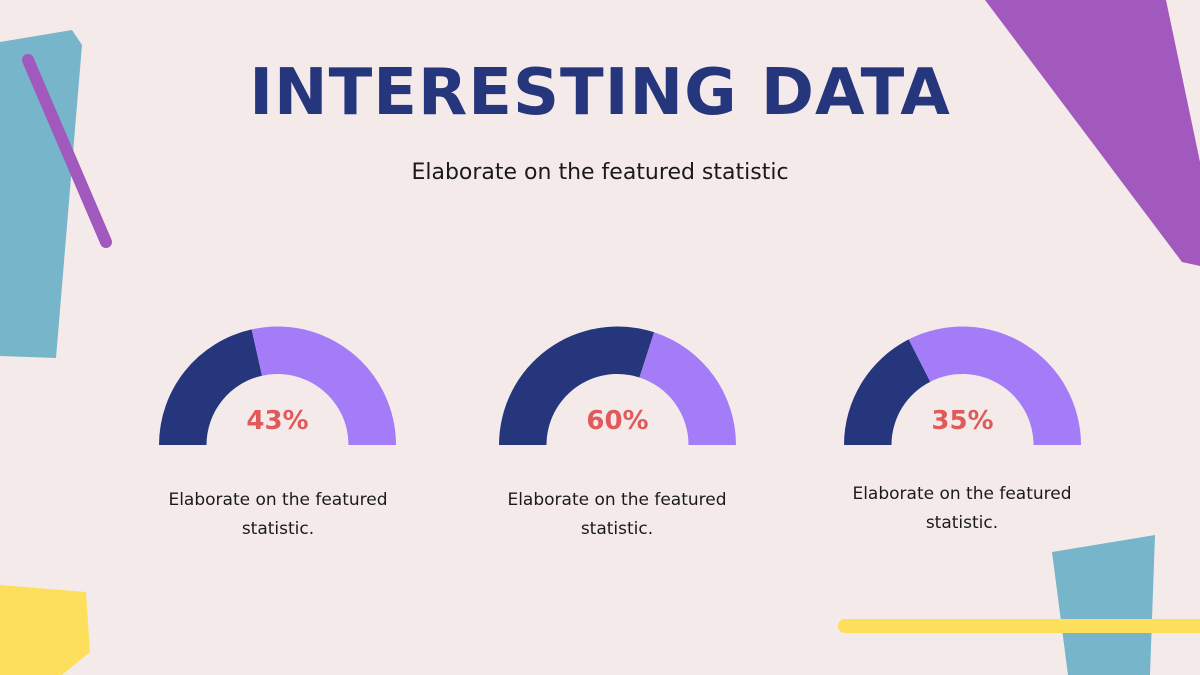 This screenshot has width=1200, height=675. I want to click on gauge-1-caption: Elaborate on the featured statistic., so click(278, 514).